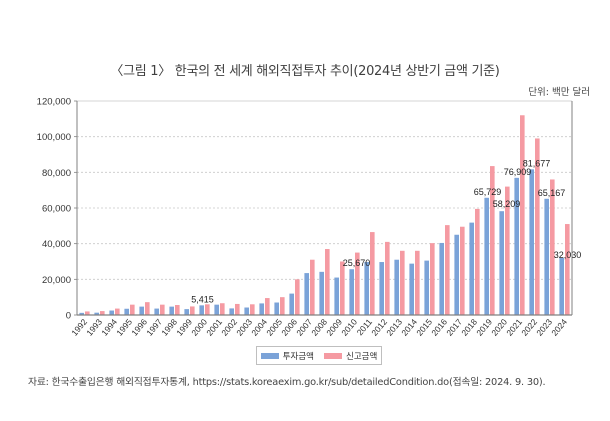 The image size is (610, 421). What do you see at coordinates (154, 327) in the screenshot?
I see `x-tick-label: 1997` at bounding box center [154, 327].